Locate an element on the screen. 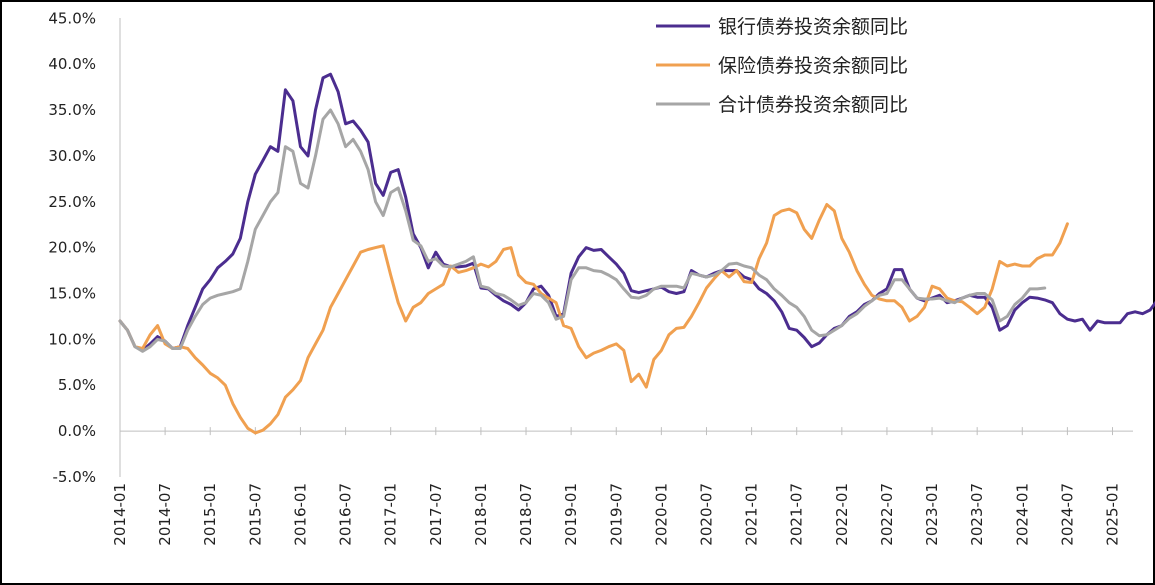  x-tick-label: 2014-07 is located at coordinates (165, 514).